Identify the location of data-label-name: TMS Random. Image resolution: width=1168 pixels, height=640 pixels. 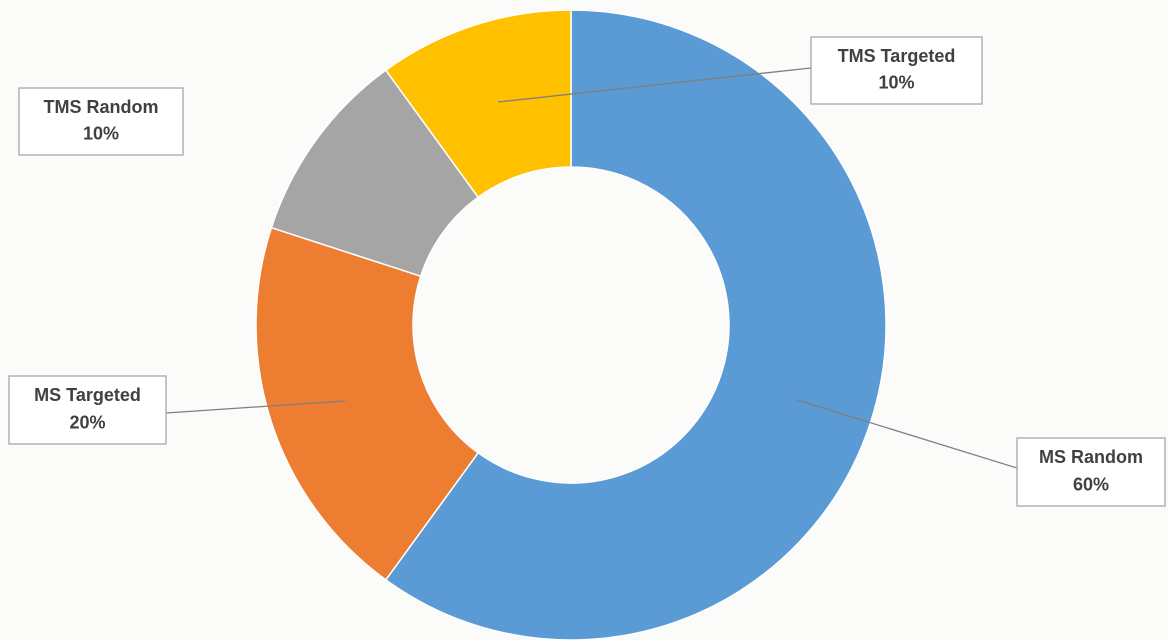
(101, 107).